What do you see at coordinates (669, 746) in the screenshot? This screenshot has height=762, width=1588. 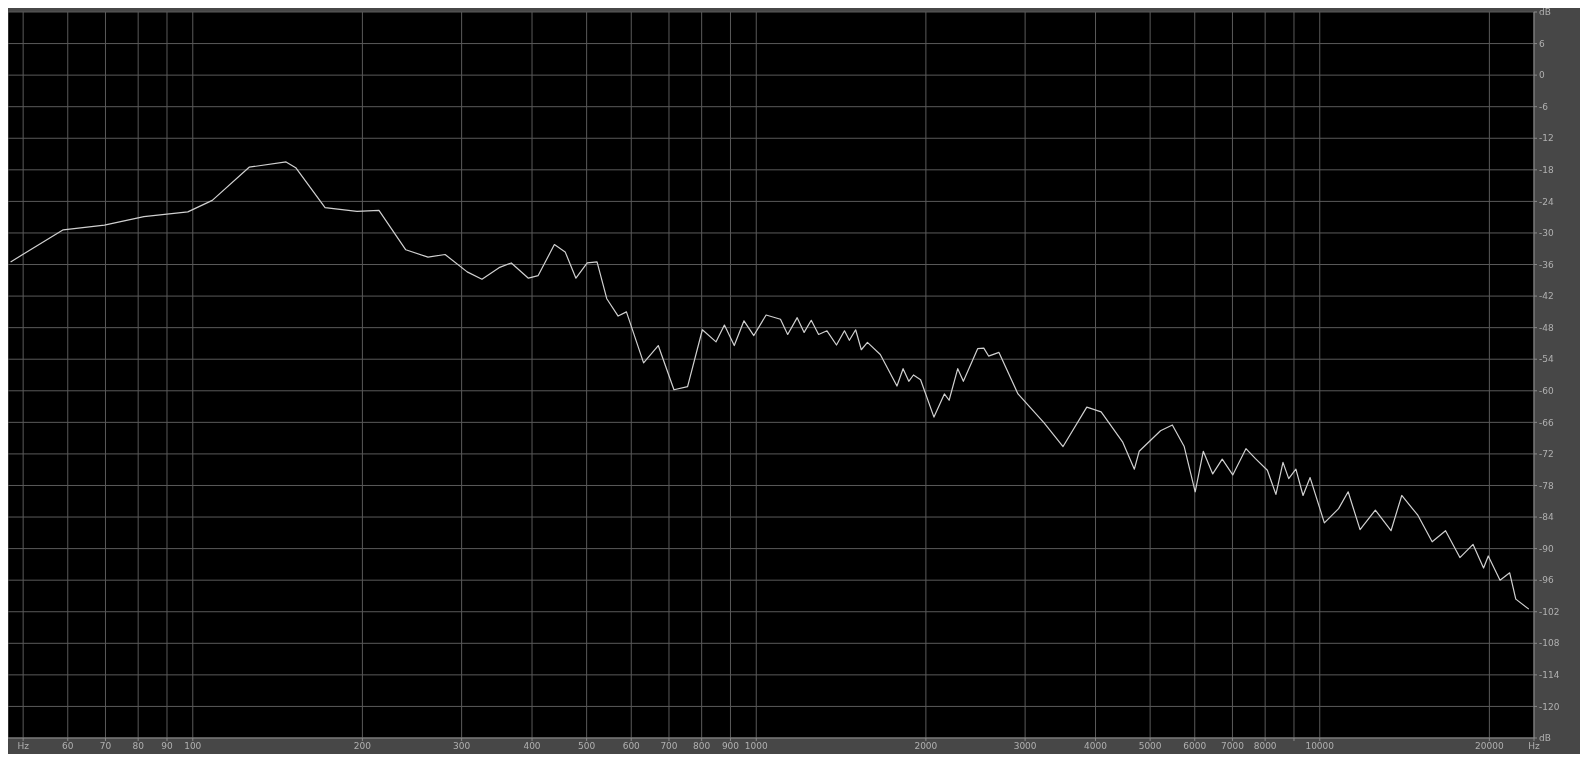 I see `x-tick-label: 700` at bounding box center [669, 746].